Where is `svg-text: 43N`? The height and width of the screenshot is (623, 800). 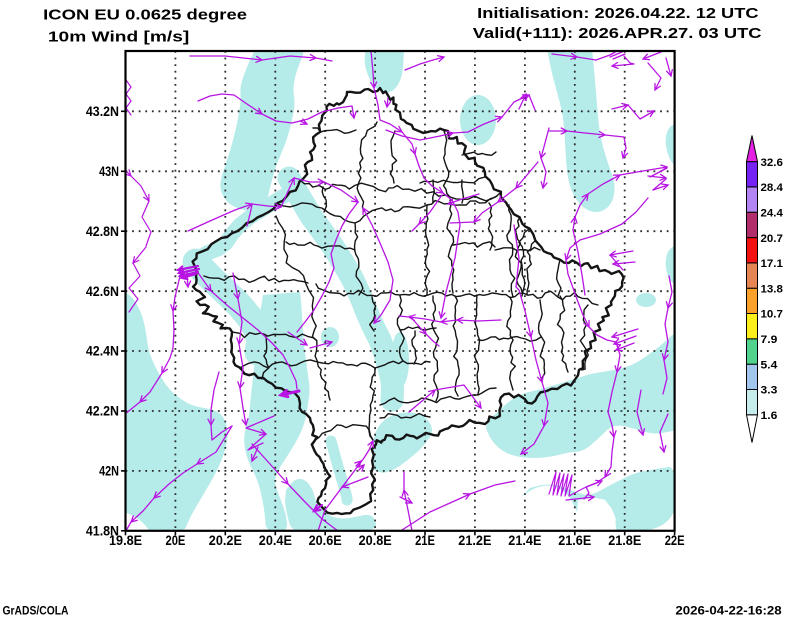
svg-text: 43N is located at coordinates (109, 171).